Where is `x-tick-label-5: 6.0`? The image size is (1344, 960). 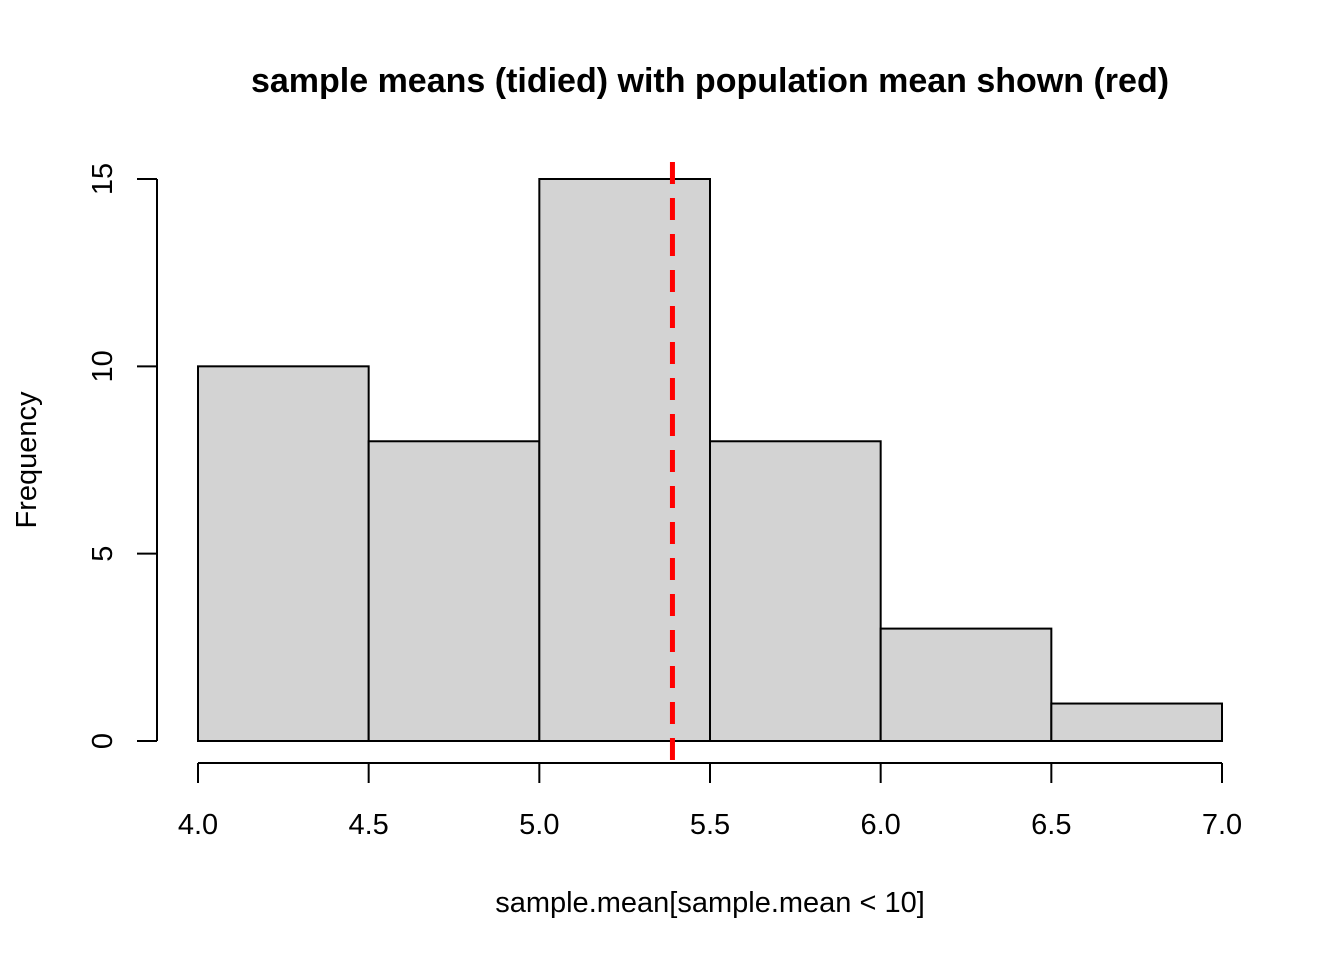 x-tick-label-5: 6.0 is located at coordinates (881, 825).